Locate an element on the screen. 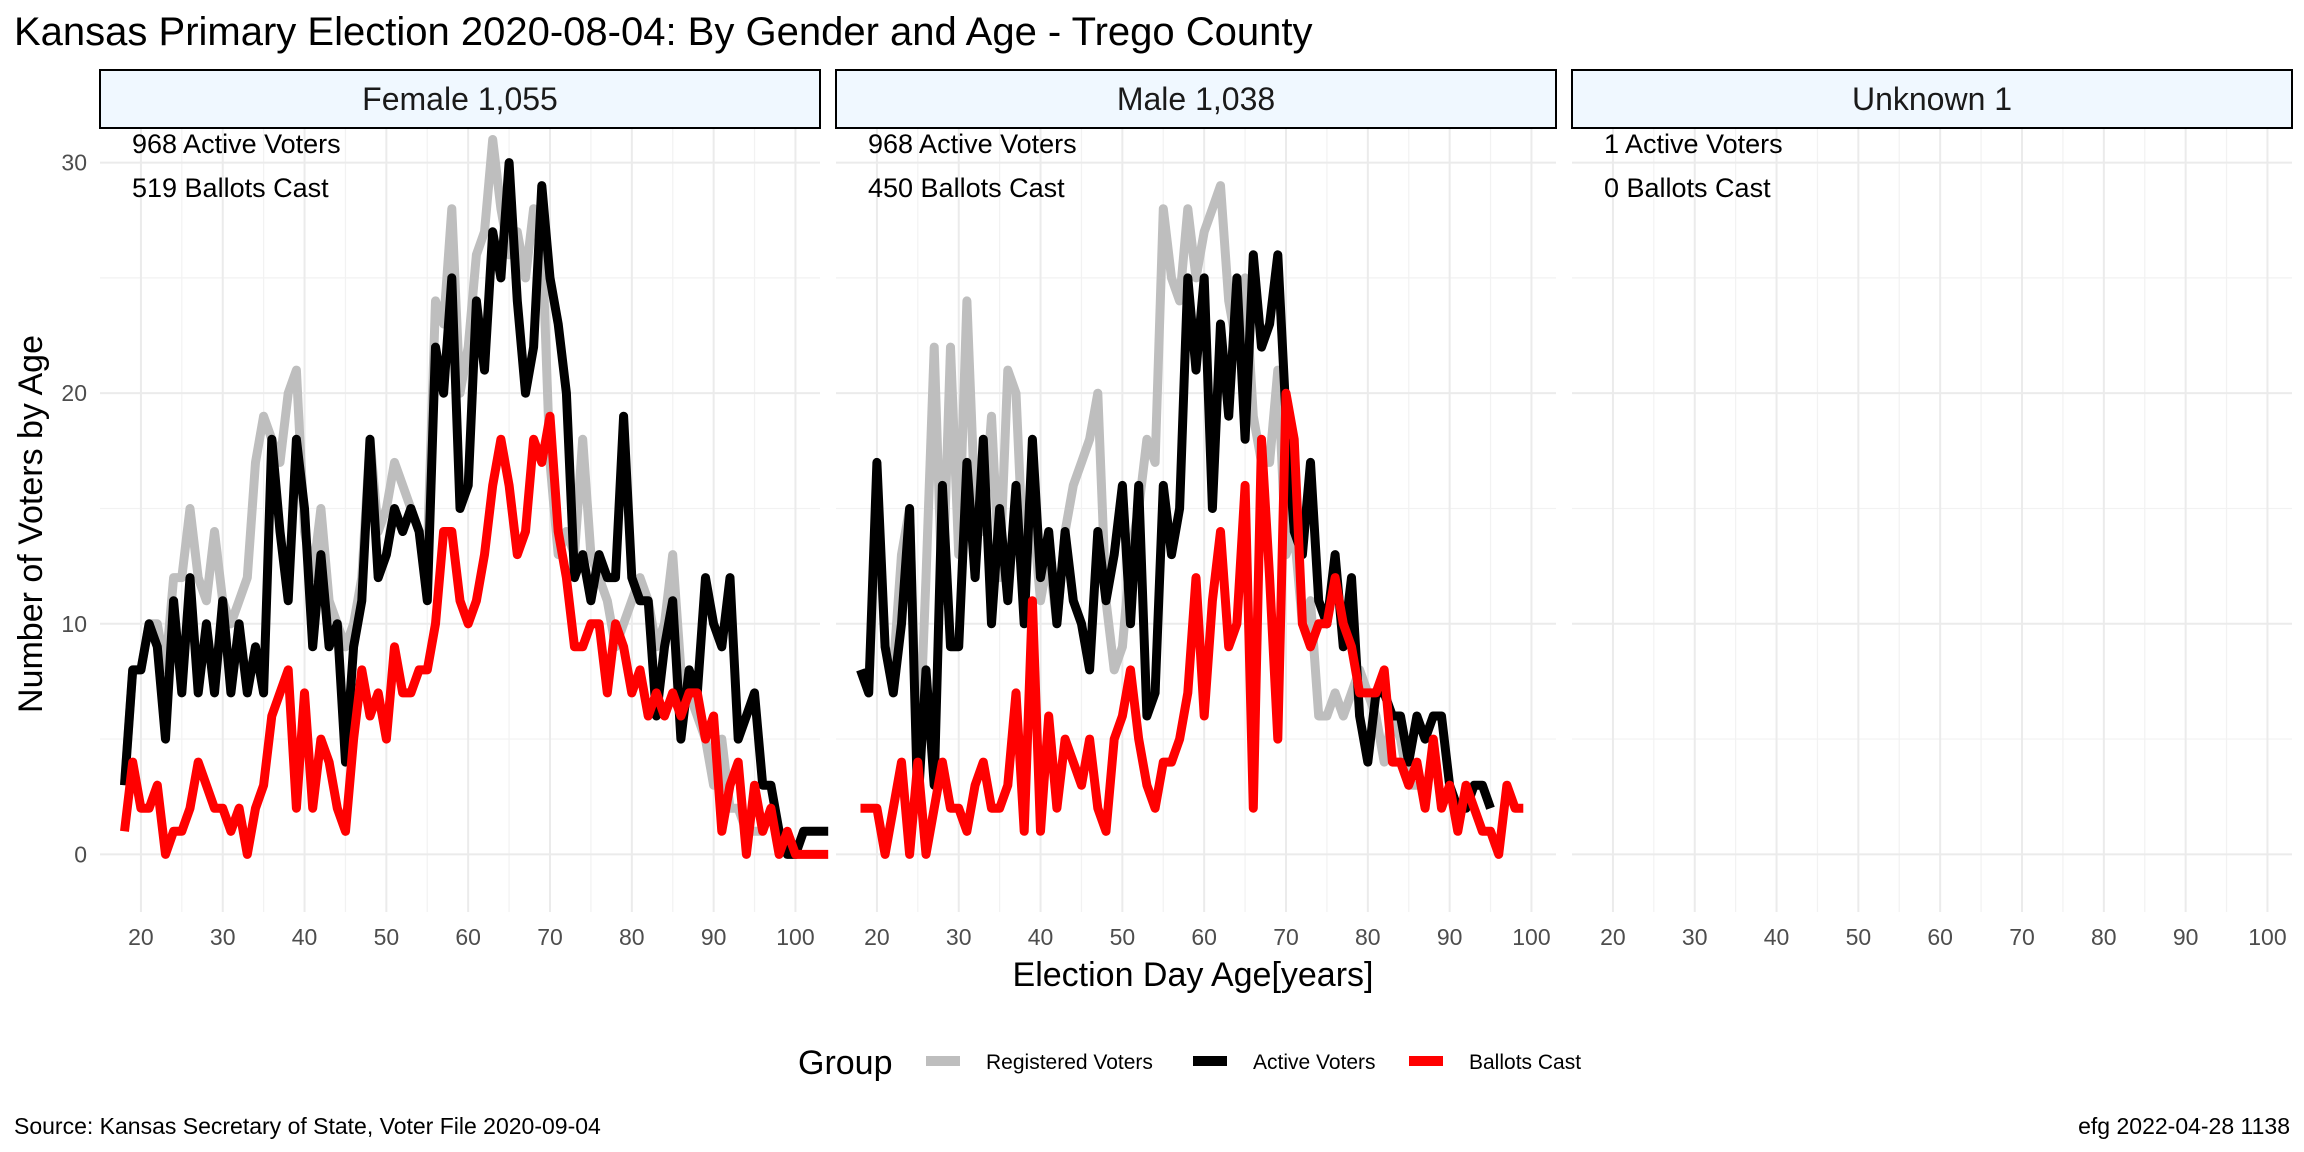  facet-strip-label: Unknown 1 is located at coordinates (1932, 99).